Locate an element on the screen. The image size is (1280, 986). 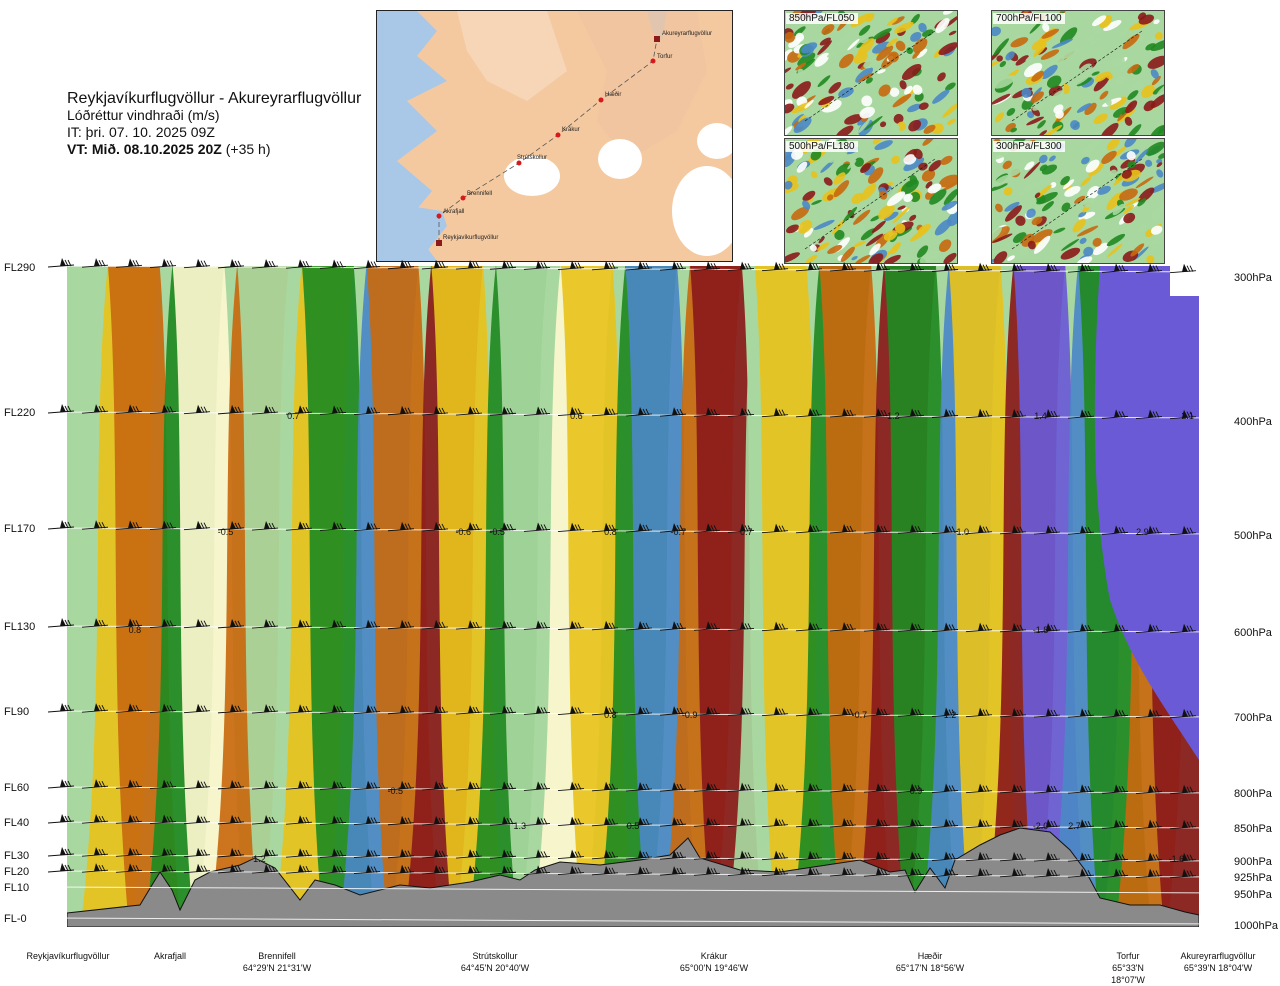
fl-label-40: FL40 is located at coordinates (17, 823).